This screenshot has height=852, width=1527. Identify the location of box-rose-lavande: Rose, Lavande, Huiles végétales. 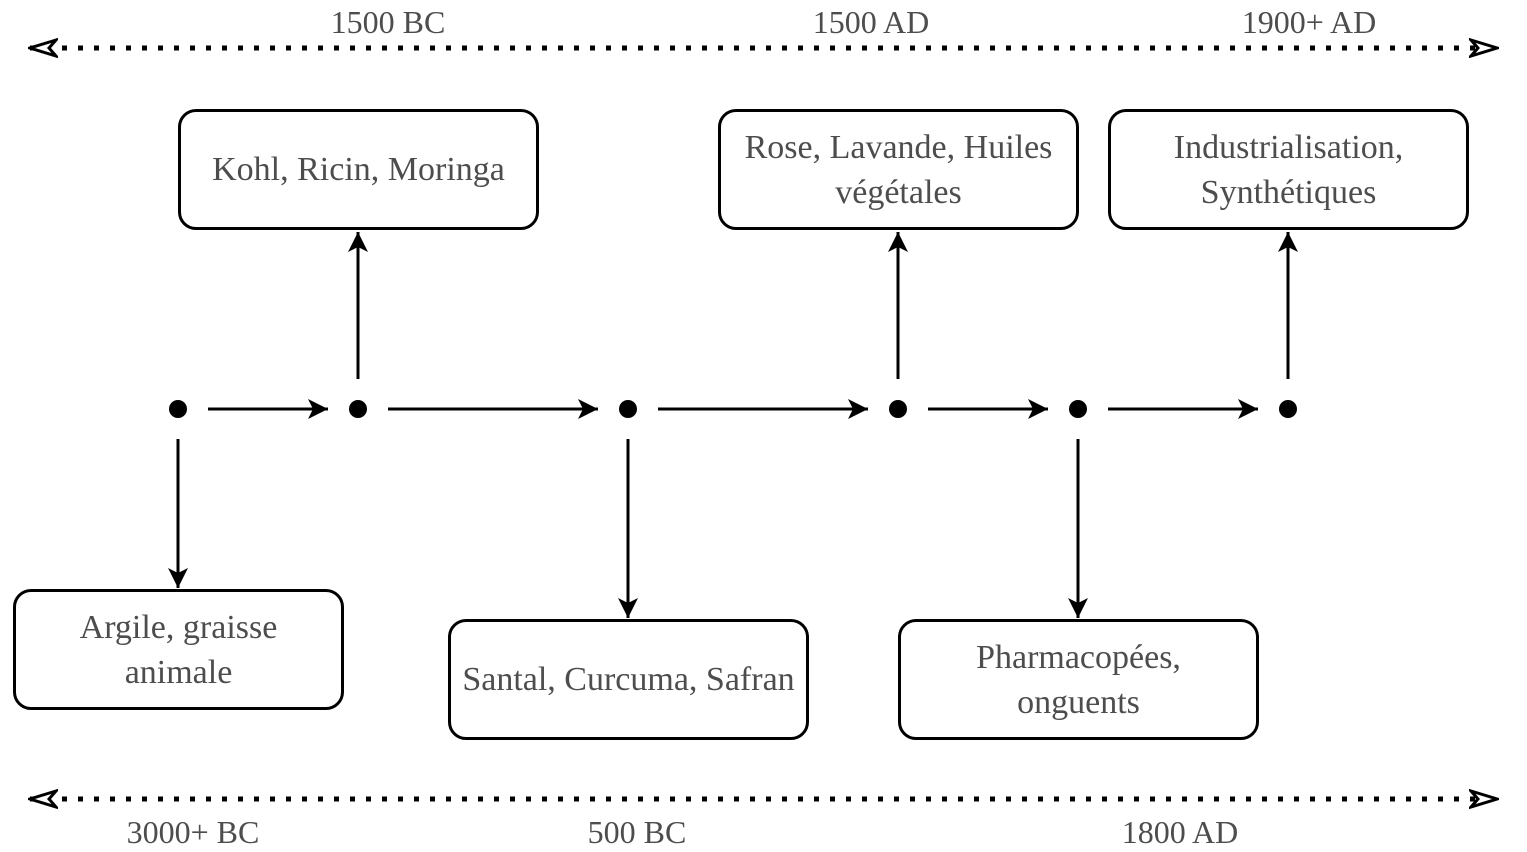
(898, 169).